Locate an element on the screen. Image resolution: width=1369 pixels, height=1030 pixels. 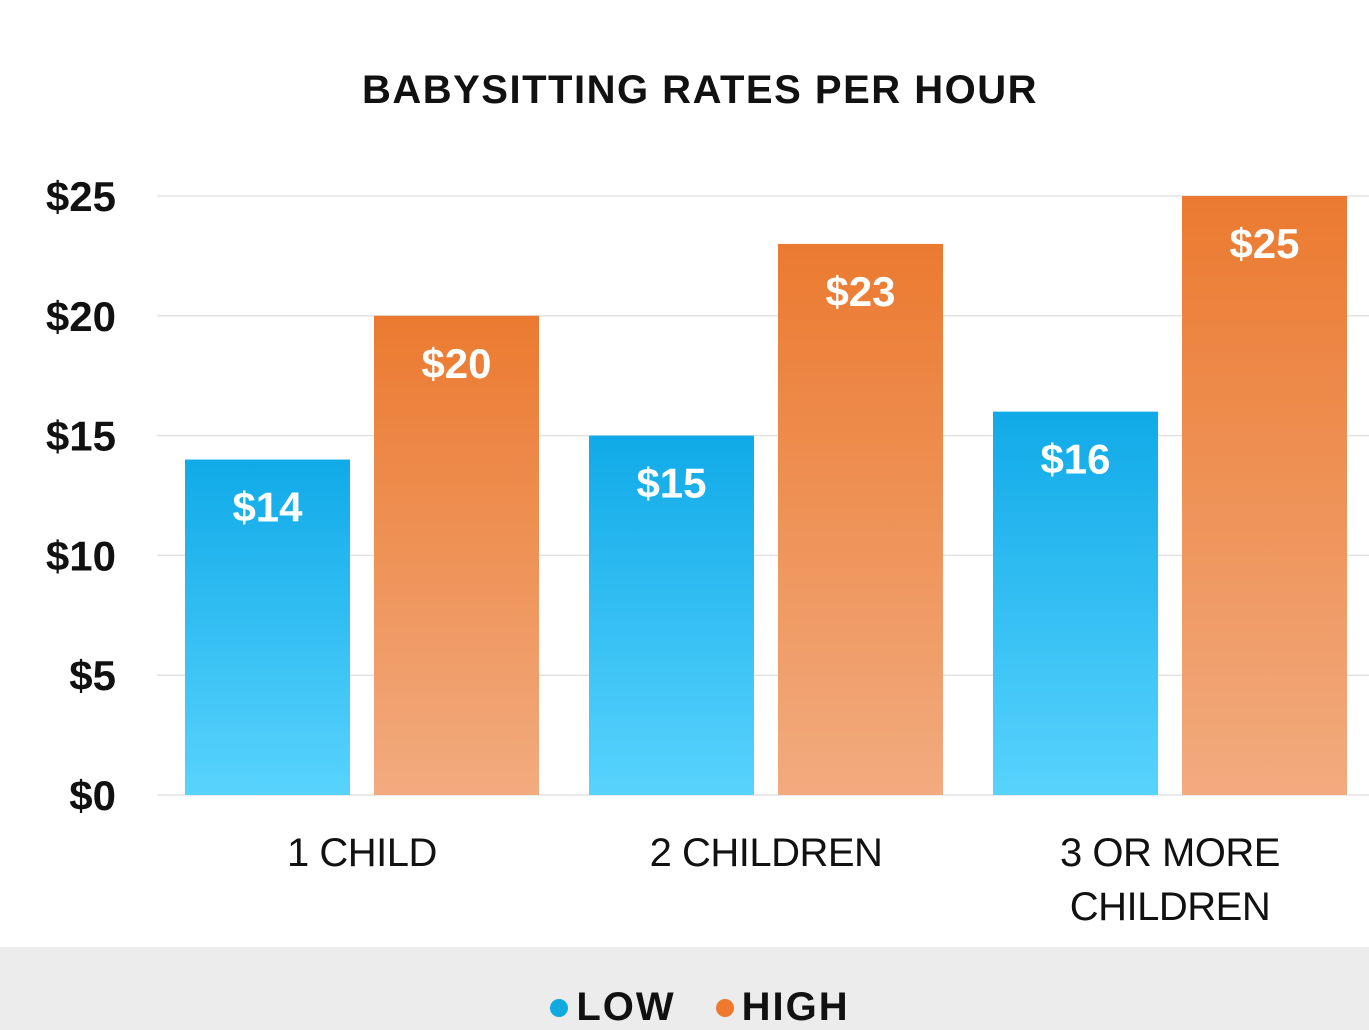
legend-bar: LOW HIGH is located at coordinates (684, 988).